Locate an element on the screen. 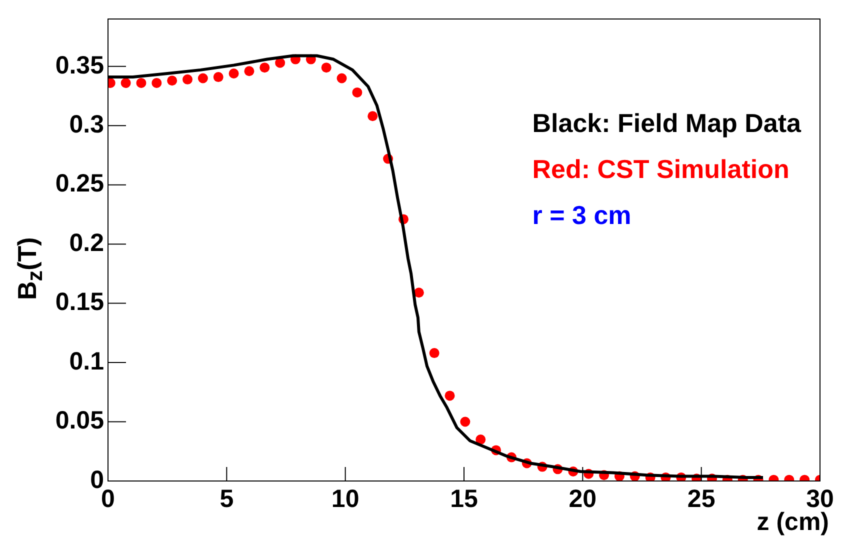 This screenshot has width=841, height=542. text: Black: Field Map Data is located at coordinates (666, 123).